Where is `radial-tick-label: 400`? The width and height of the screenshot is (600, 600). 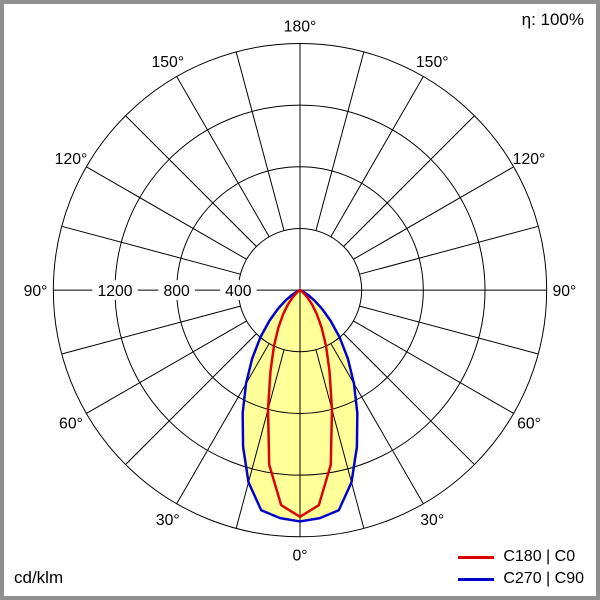
radial-tick-label: 400 is located at coordinates (238, 291).